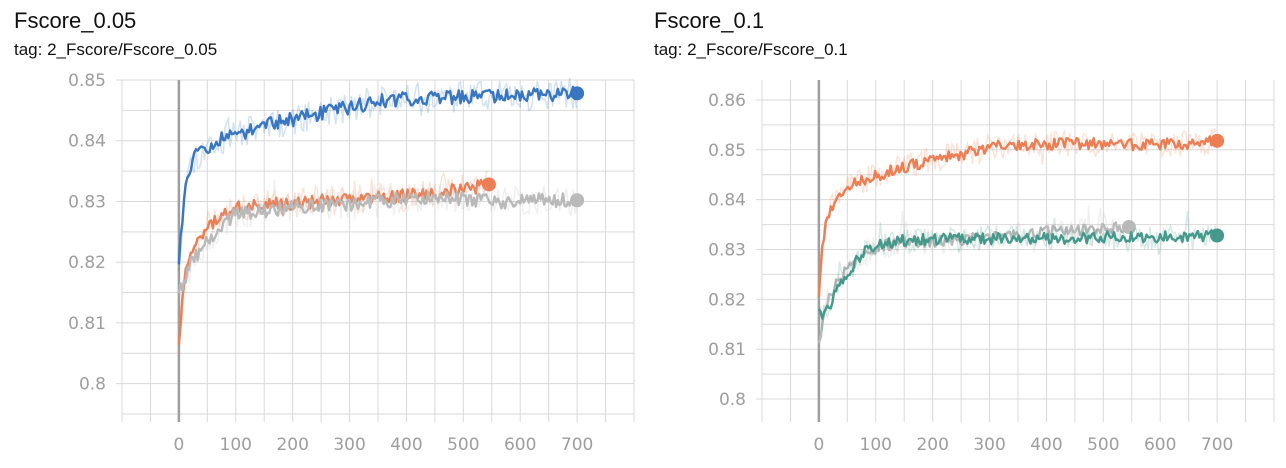 The height and width of the screenshot is (468, 1286). Describe the element at coordinates (727, 101) in the screenshot. I see `y-tick-label: 0.86` at that location.